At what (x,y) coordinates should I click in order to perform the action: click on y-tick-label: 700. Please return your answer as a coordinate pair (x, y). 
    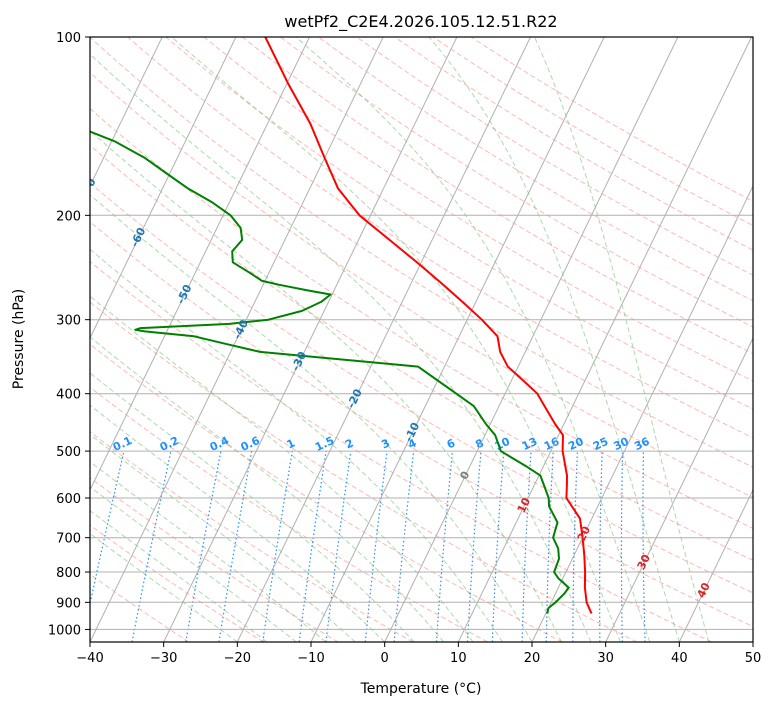
    Looking at the image, I should click on (68, 539).